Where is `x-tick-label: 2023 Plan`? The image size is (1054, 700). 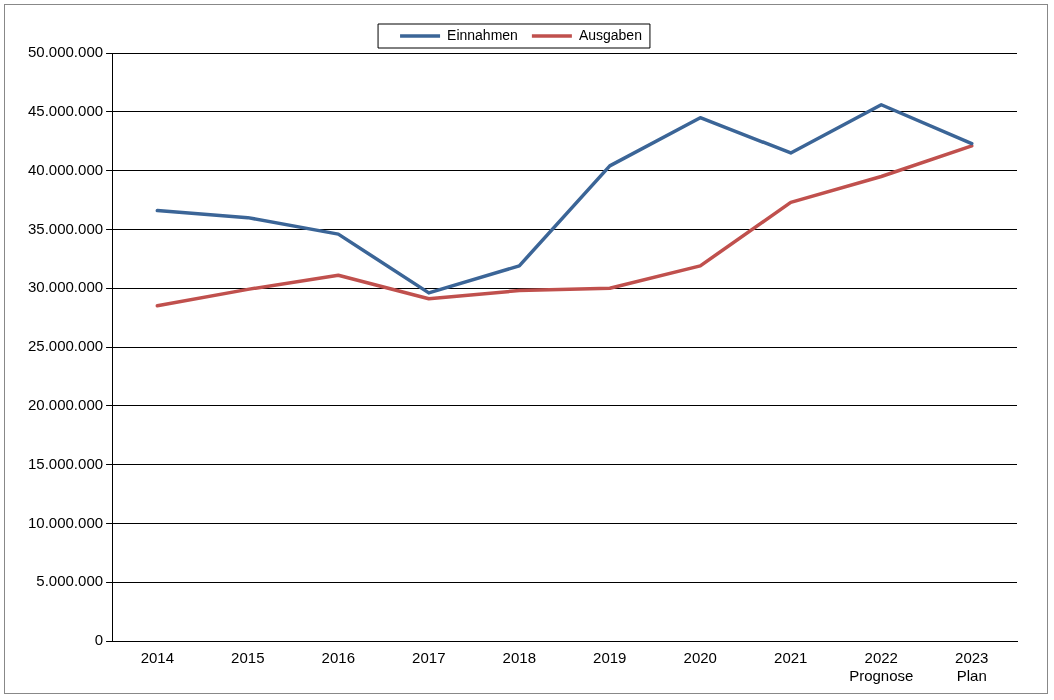 x-tick-label: 2023 Plan is located at coordinates (972, 667).